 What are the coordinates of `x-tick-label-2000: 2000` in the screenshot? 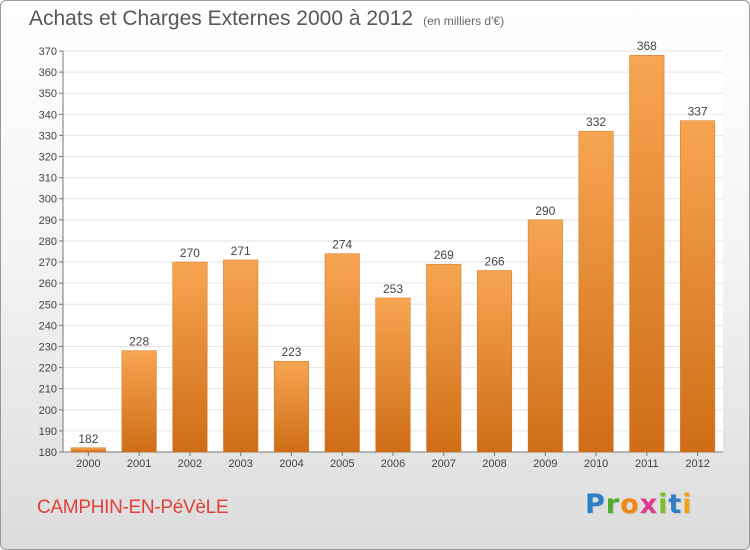 It's located at (88, 464).